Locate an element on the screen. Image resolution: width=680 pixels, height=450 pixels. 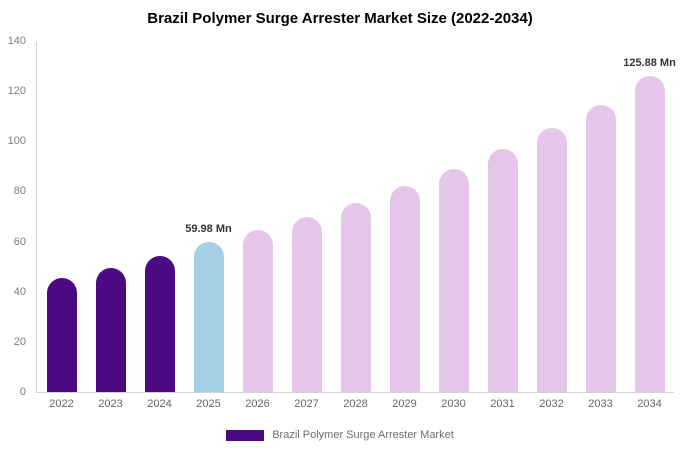
bar-column: 2024 is located at coordinates (159, 226).